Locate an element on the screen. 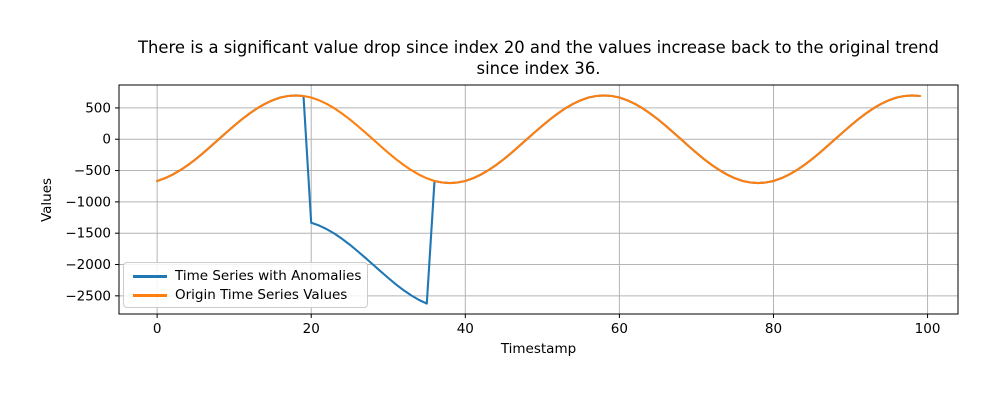 The image size is (1000, 400). y-tick-label: −500 is located at coordinates (92, 171).